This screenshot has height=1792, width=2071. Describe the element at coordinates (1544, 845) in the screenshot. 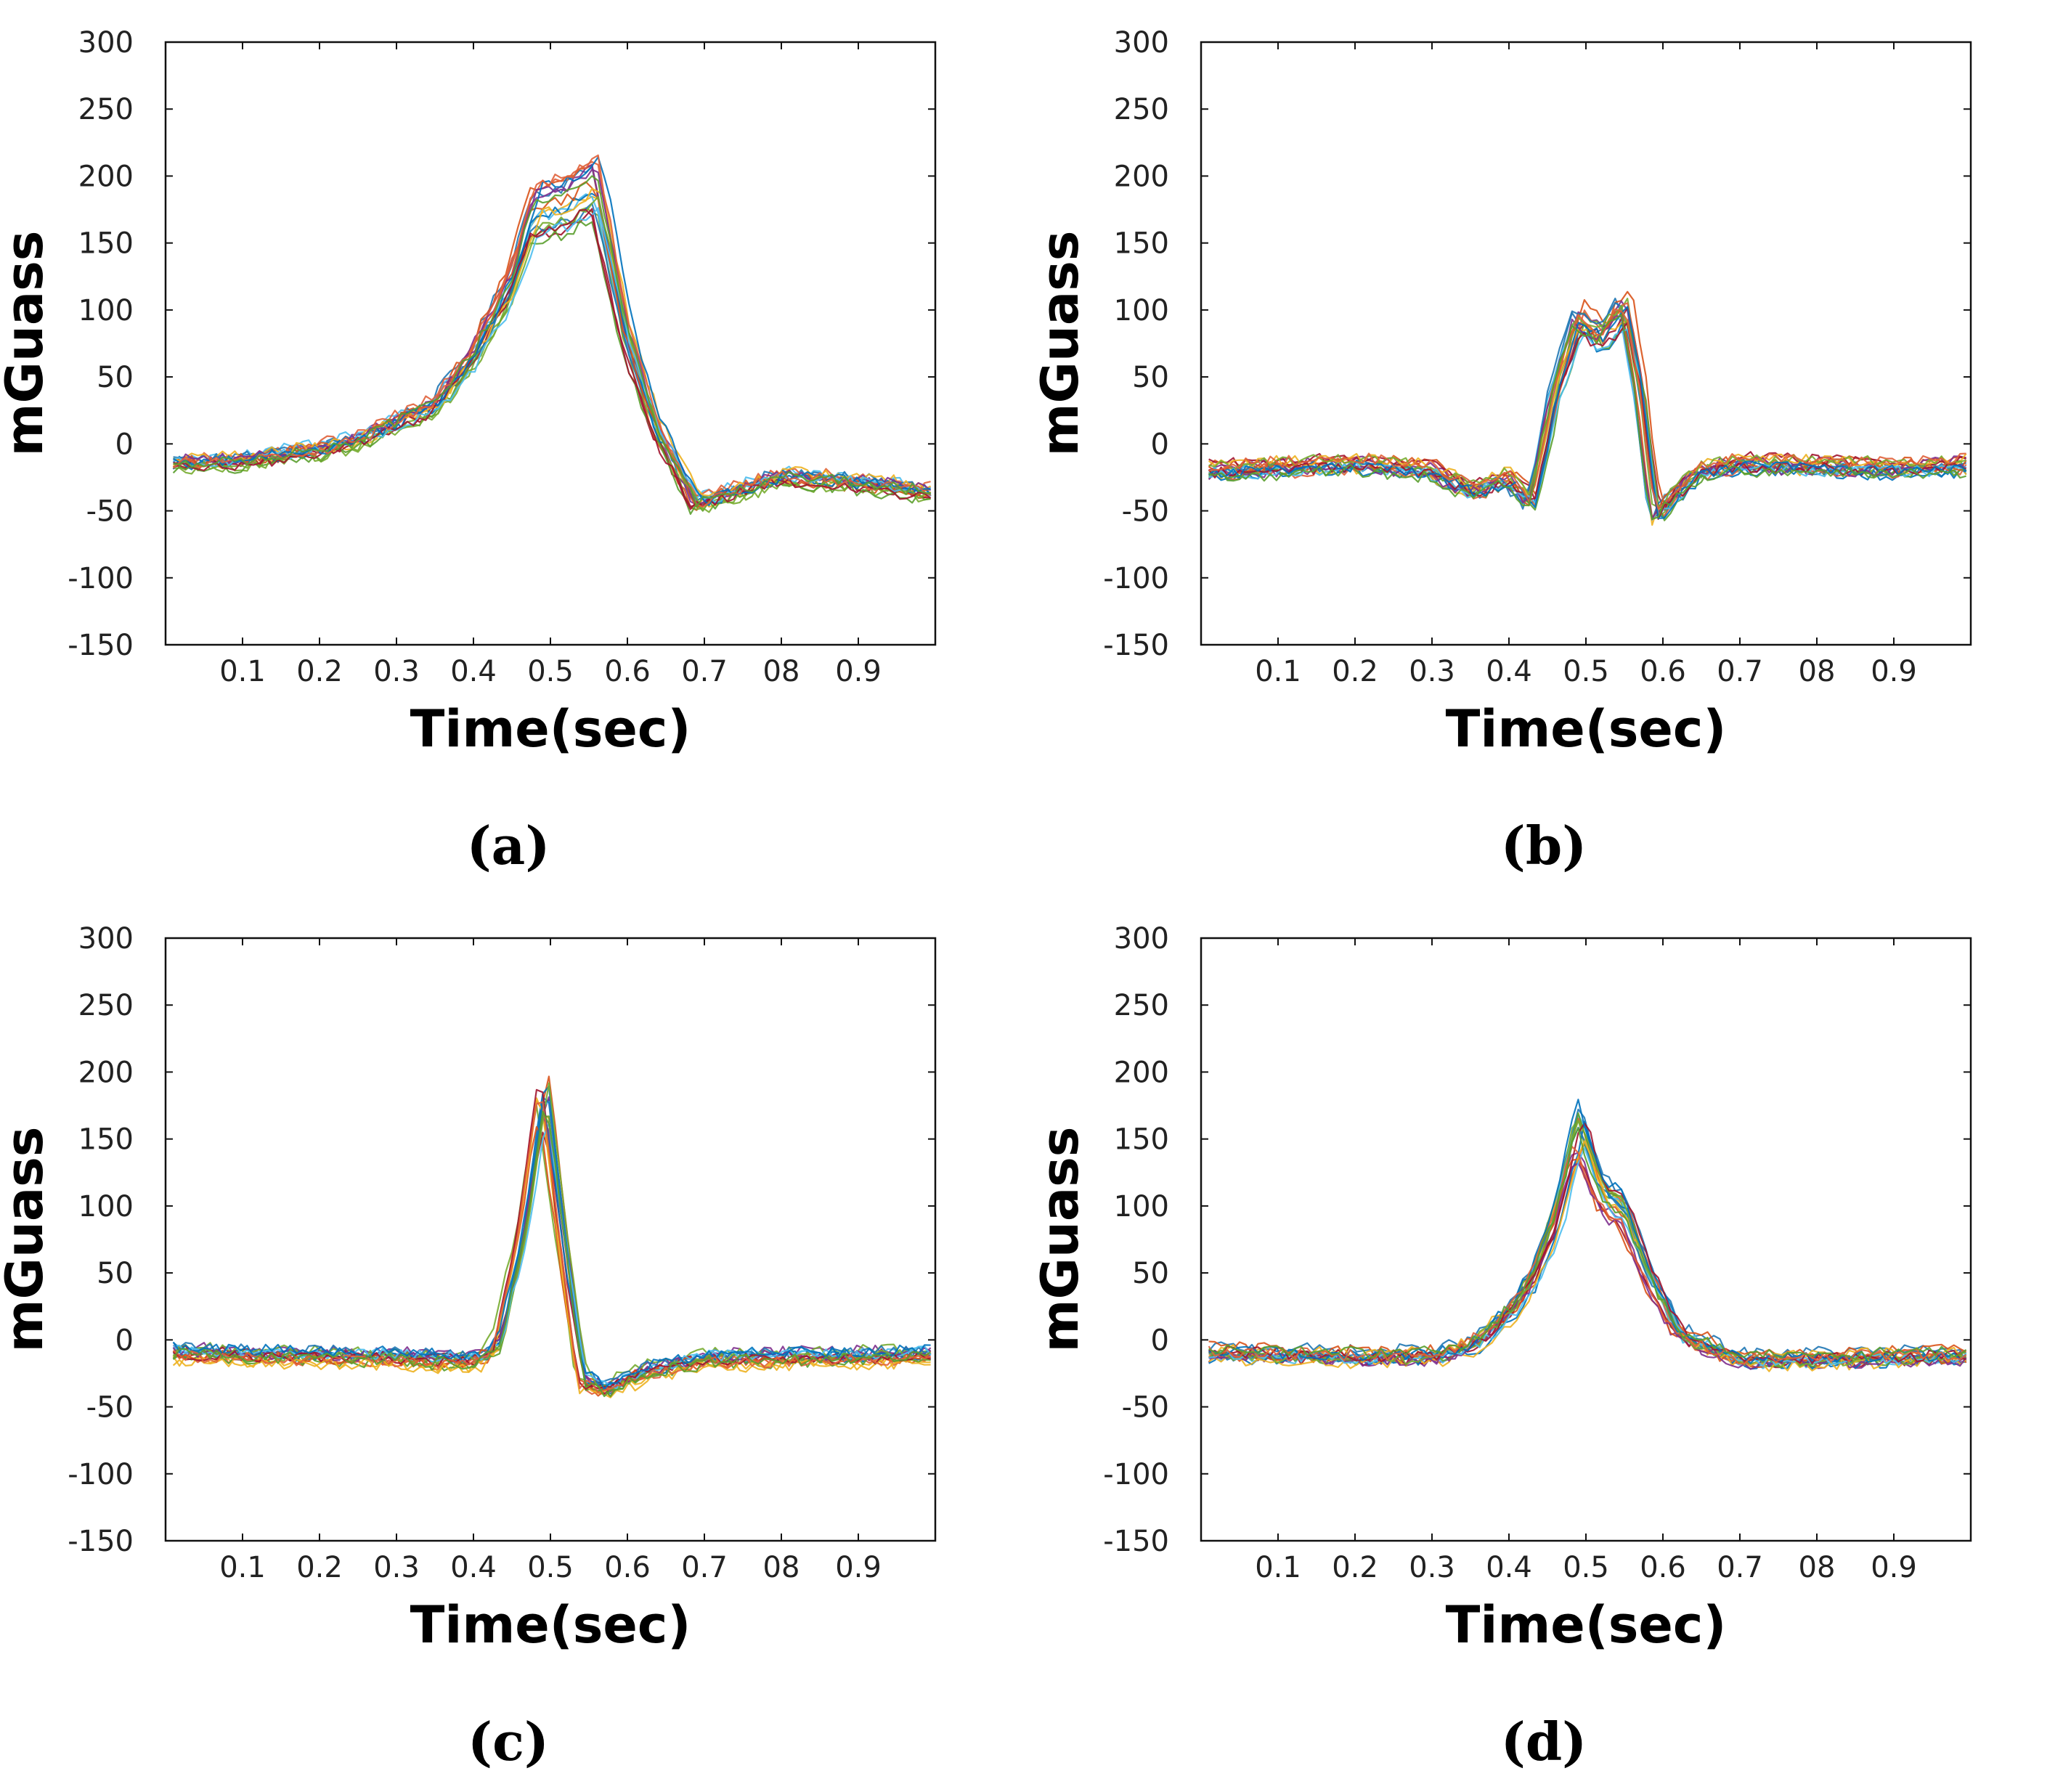

I see `panel-label: (b)` at that location.